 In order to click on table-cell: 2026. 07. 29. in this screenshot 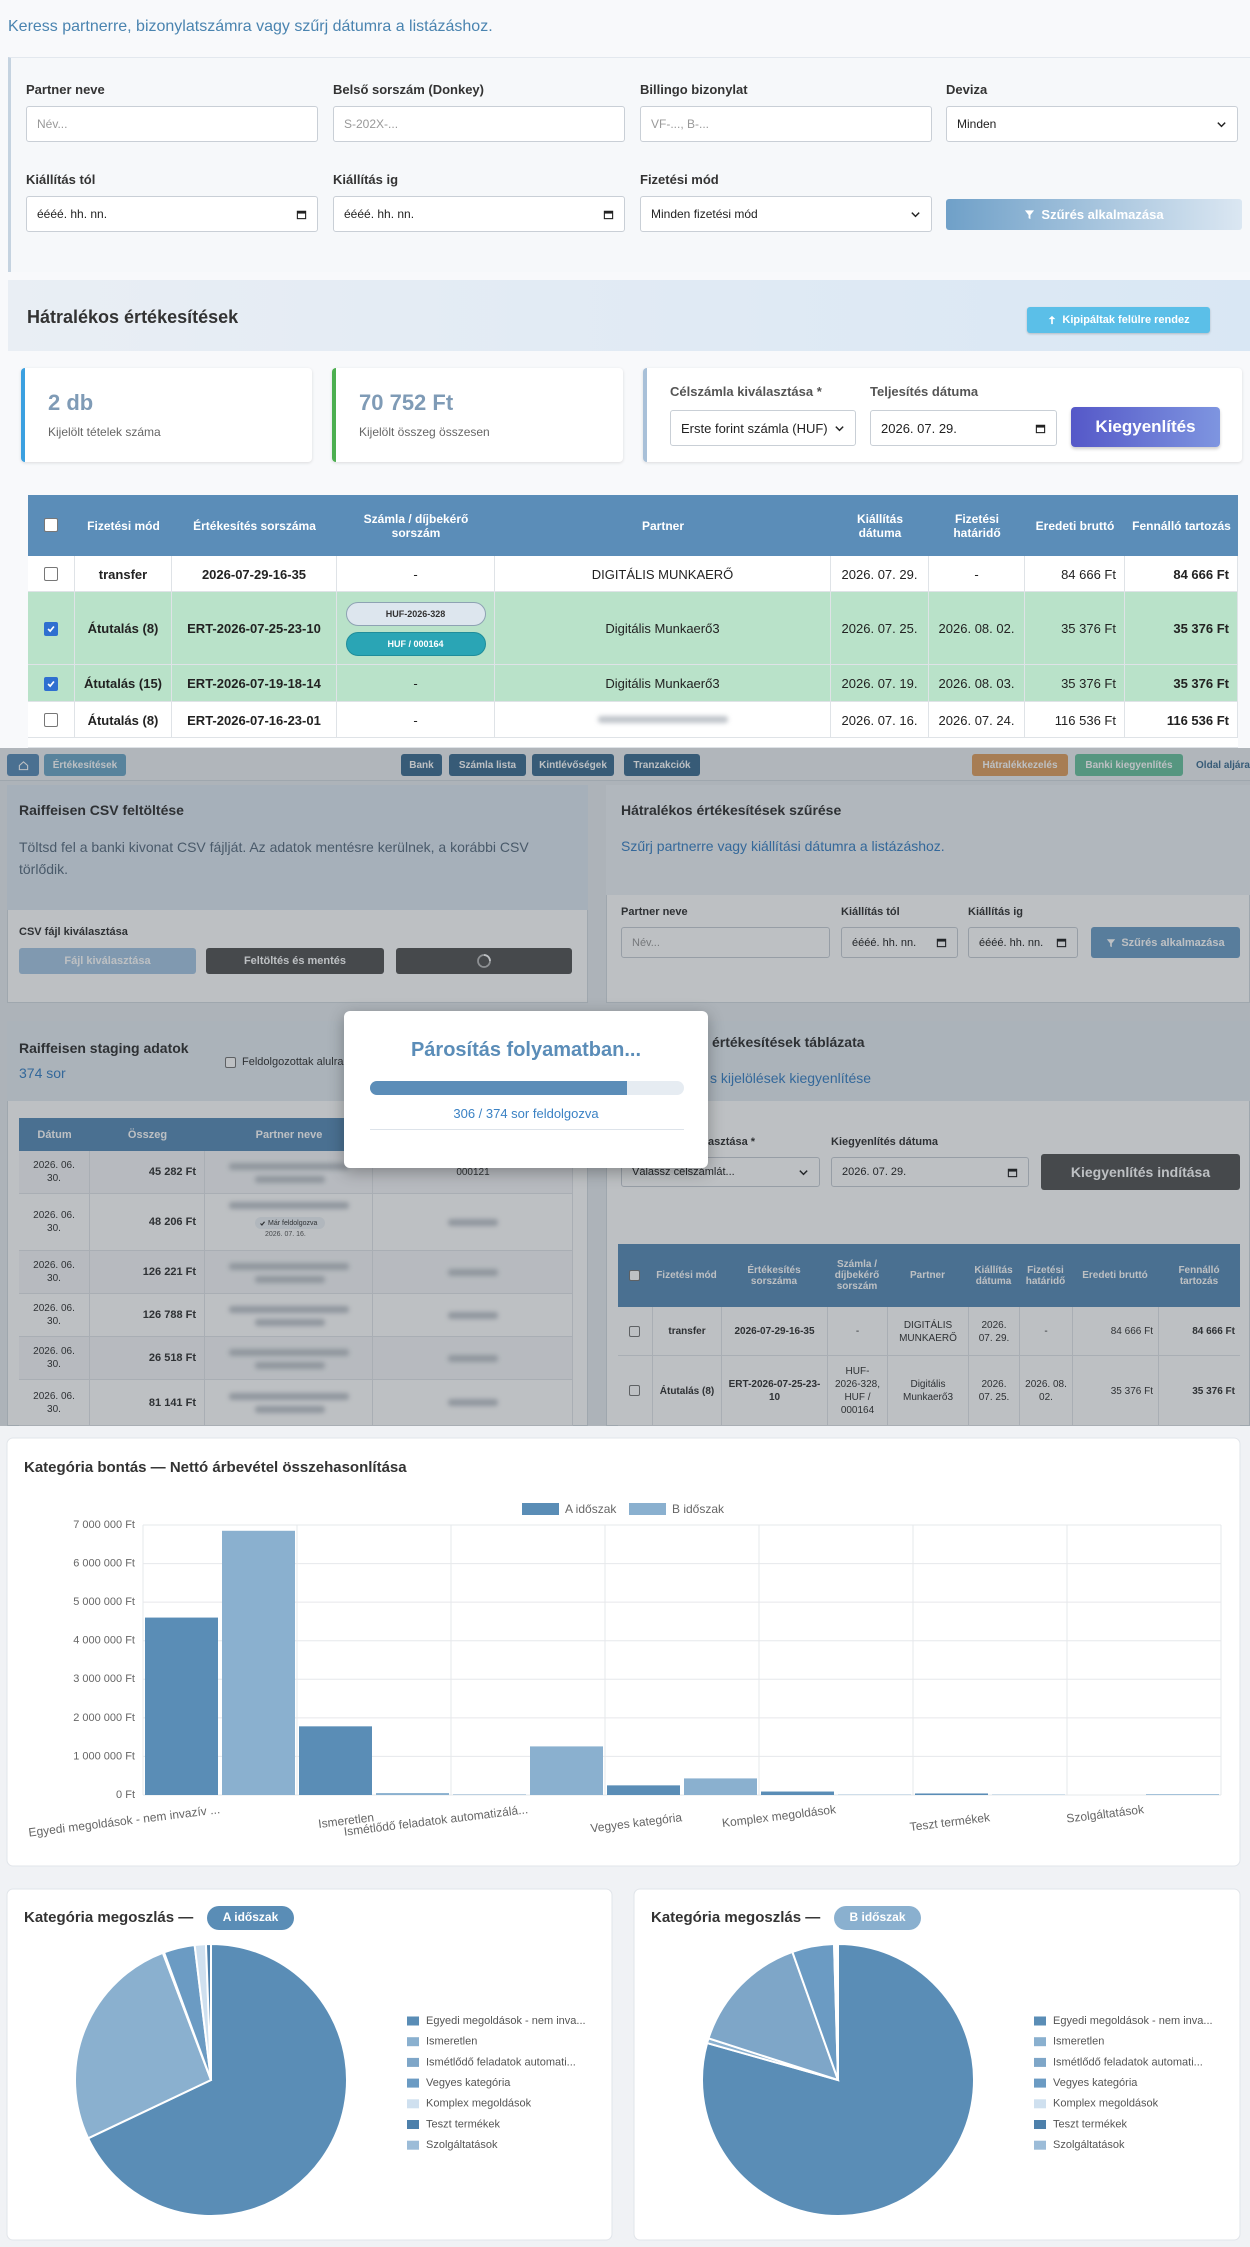, I will do `click(880, 574)`.